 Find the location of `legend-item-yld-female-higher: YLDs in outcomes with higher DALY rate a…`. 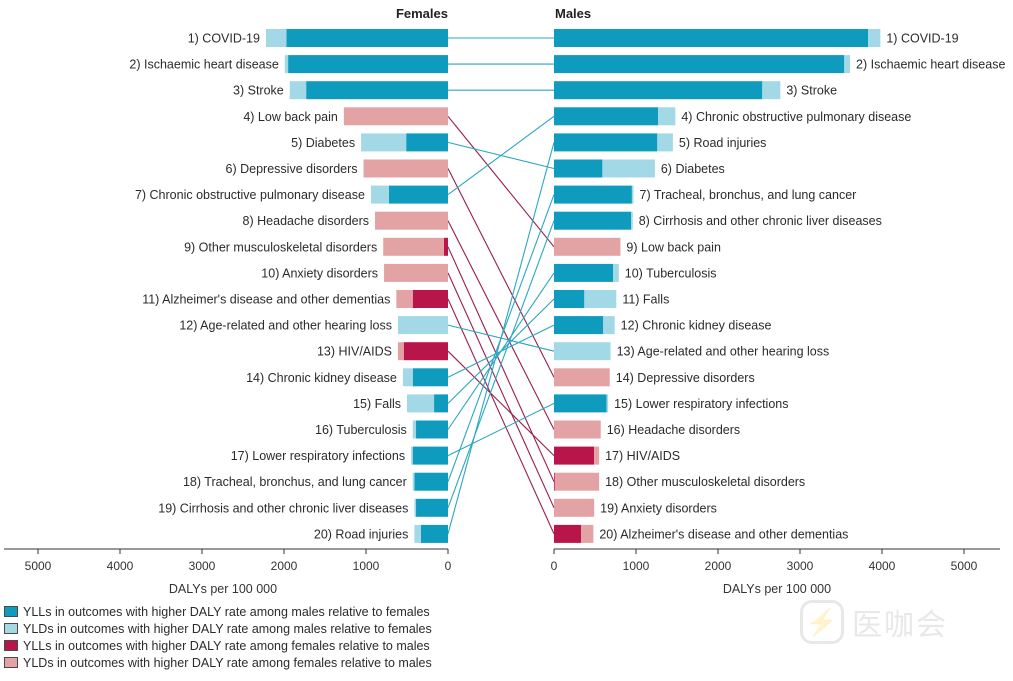

legend-item-yld-female-higher: YLDs in outcomes with higher DALY rate a… is located at coordinates (218, 662).